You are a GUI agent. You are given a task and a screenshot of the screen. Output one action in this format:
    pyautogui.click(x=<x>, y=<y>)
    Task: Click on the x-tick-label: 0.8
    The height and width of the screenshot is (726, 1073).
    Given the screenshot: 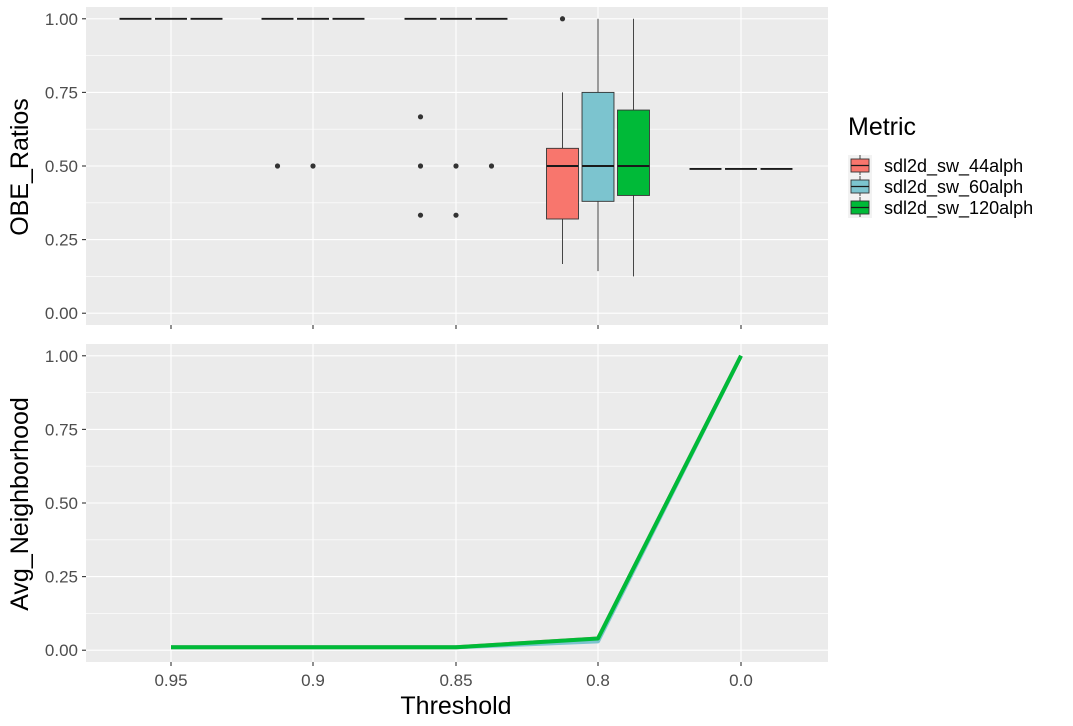 What is the action you would take?
    pyautogui.click(x=598, y=680)
    